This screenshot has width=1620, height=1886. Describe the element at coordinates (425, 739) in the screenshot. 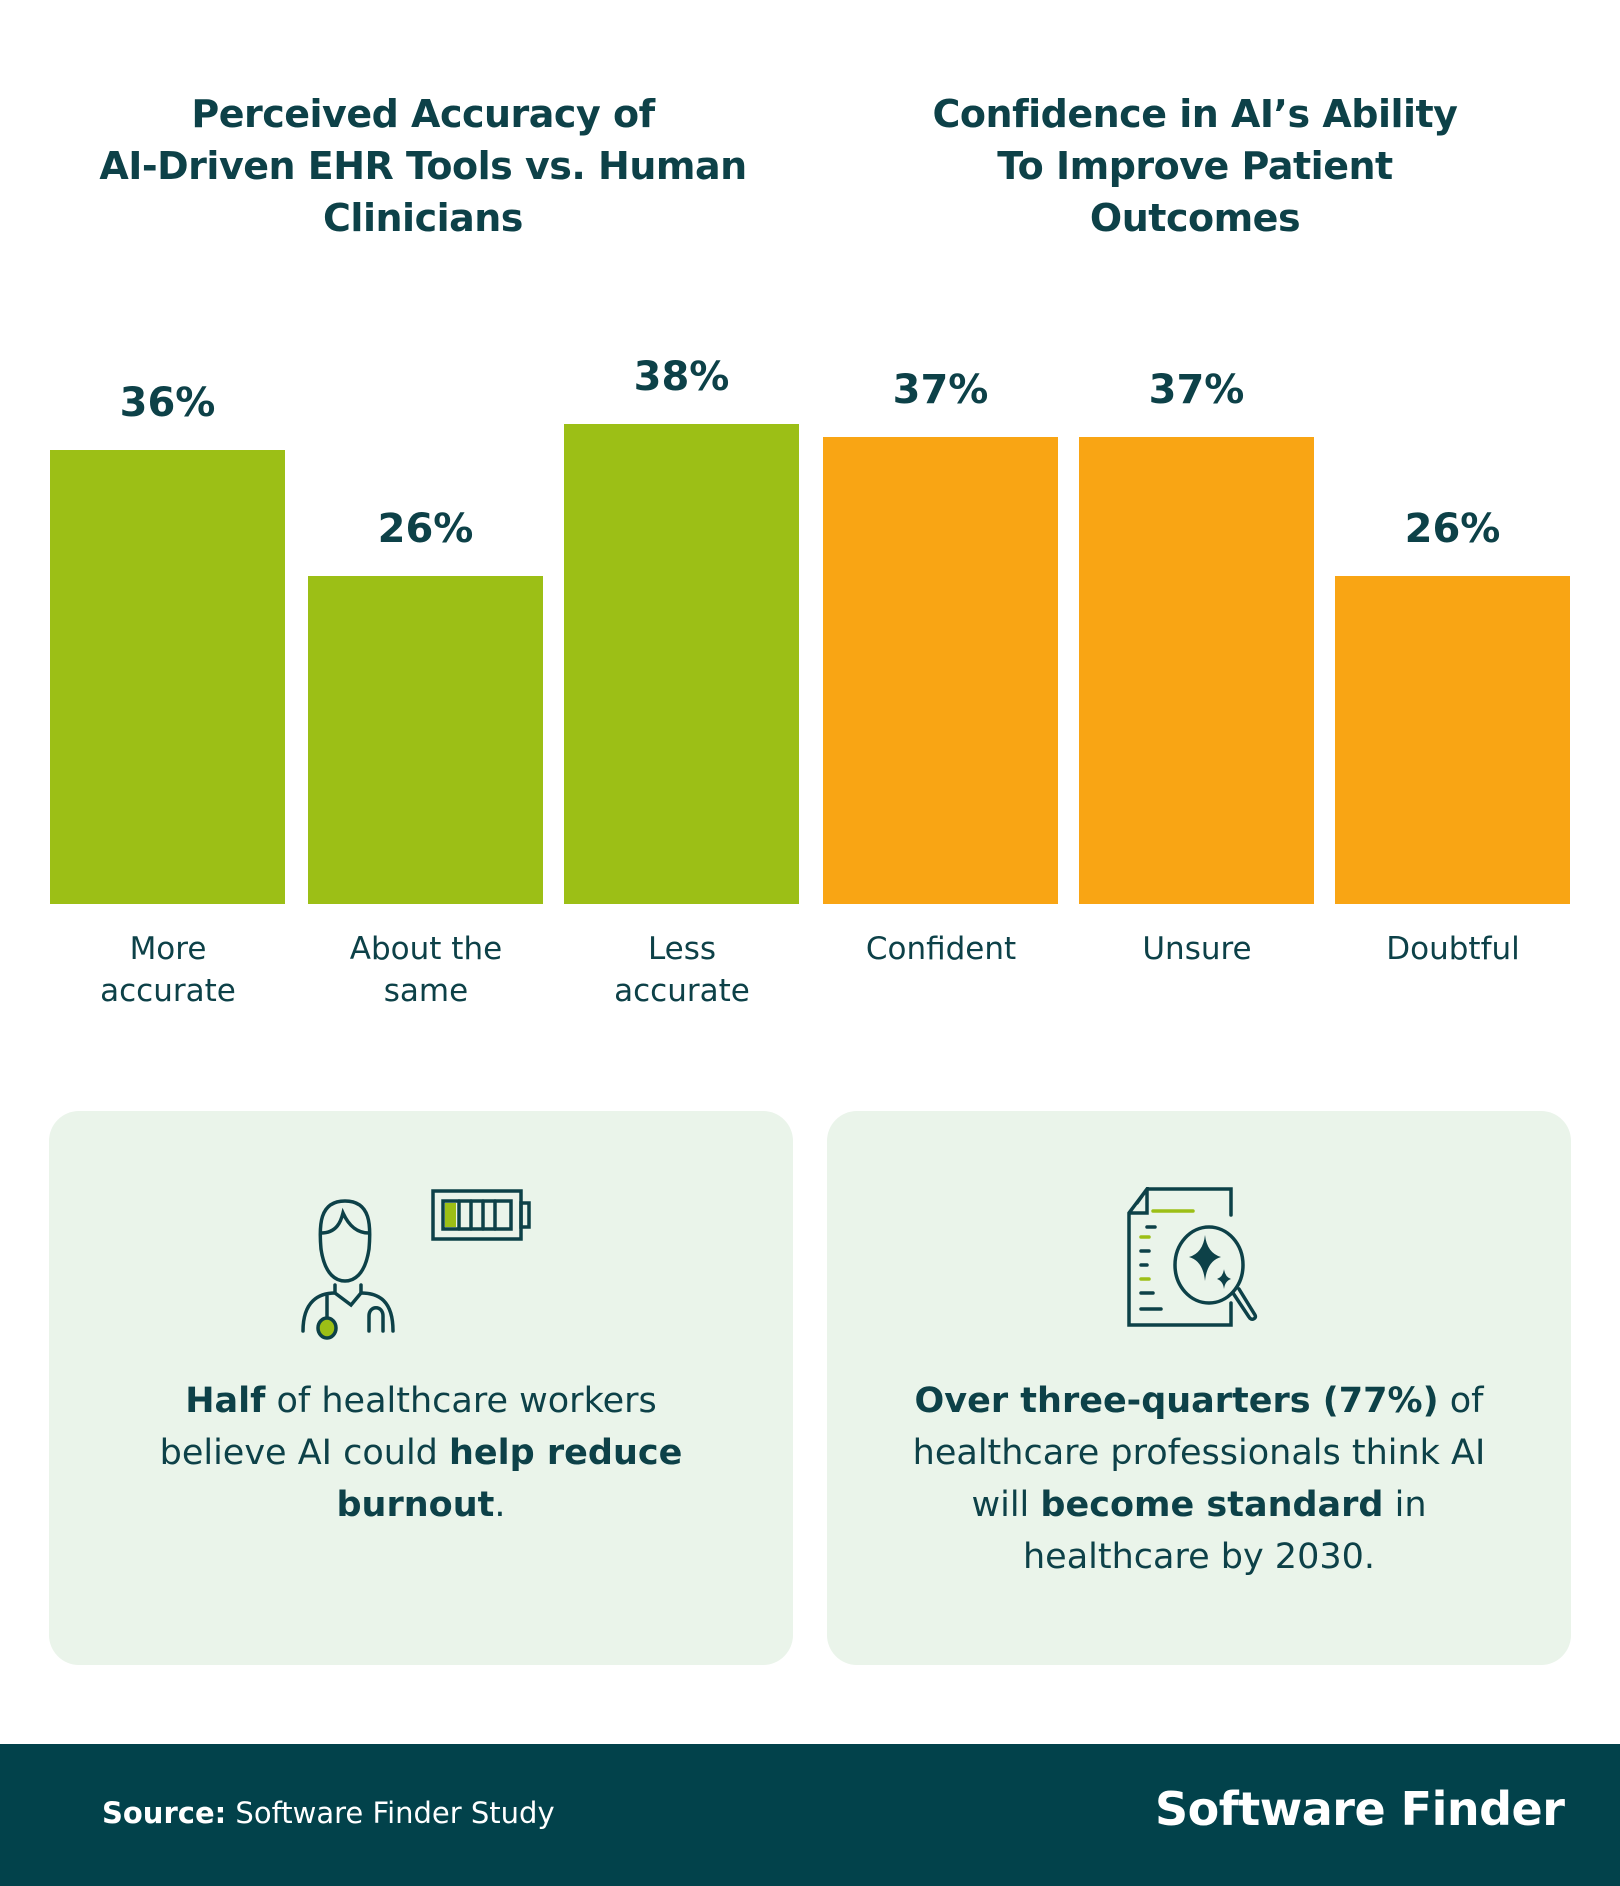

I see `bar-about-the-same` at that location.